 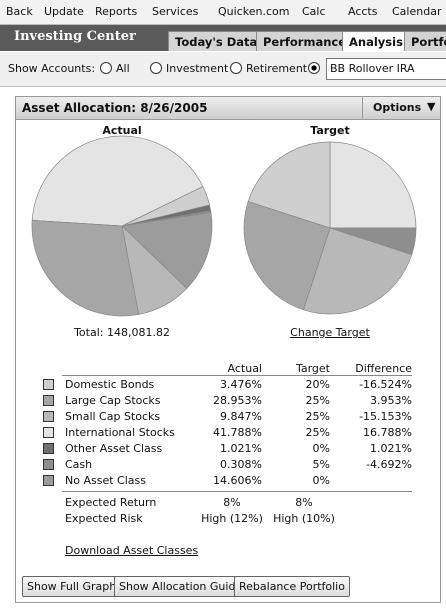 What do you see at coordinates (391, 400) in the screenshot?
I see `cell: 3.953%` at bounding box center [391, 400].